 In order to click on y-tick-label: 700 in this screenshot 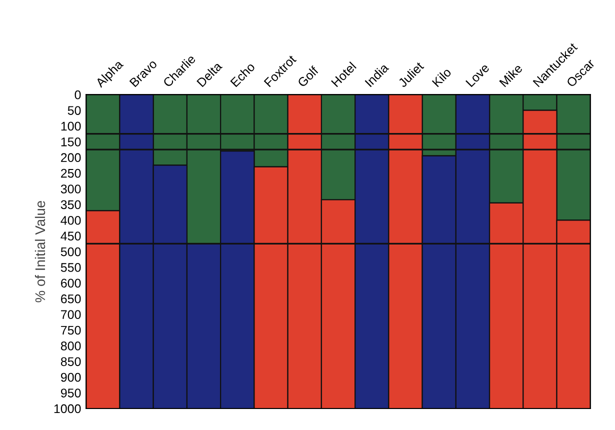, I will do `click(71, 314)`.